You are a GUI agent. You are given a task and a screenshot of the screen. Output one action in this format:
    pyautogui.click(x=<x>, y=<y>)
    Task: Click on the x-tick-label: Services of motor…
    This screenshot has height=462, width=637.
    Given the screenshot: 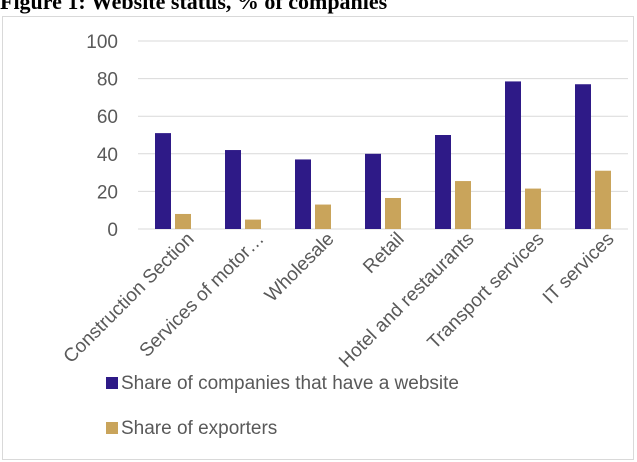 What is the action you would take?
    pyautogui.click(x=202, y=295)
    